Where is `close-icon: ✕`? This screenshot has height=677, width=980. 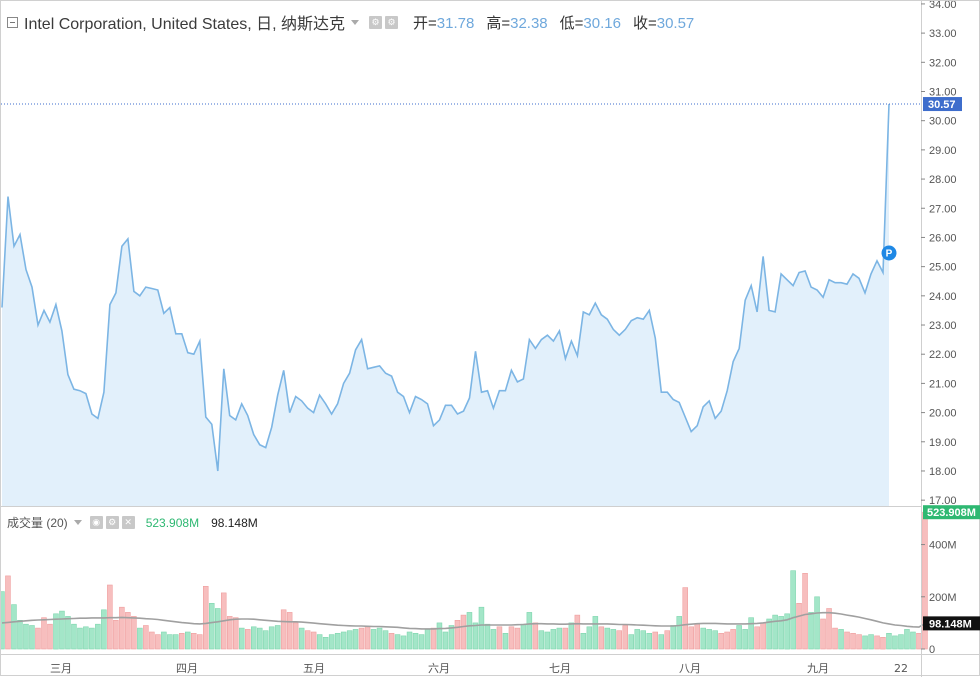 close-icon: ✕ is located at coordinates (128, 522).